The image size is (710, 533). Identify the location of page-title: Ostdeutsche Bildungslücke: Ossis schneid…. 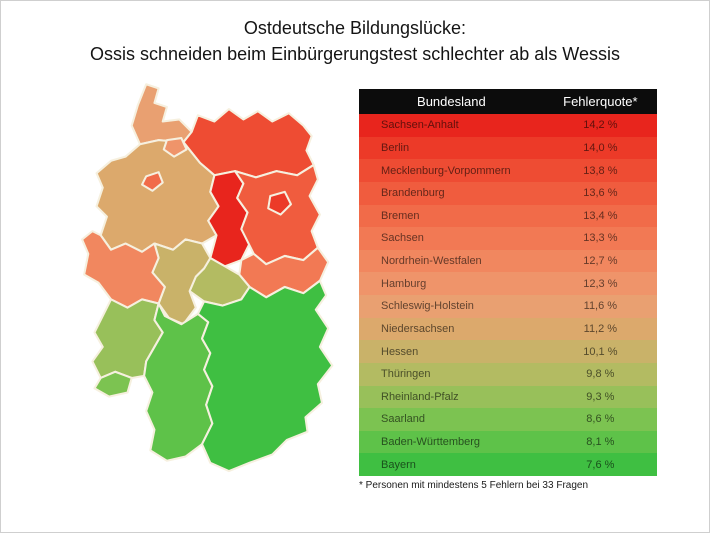
(355, 41).